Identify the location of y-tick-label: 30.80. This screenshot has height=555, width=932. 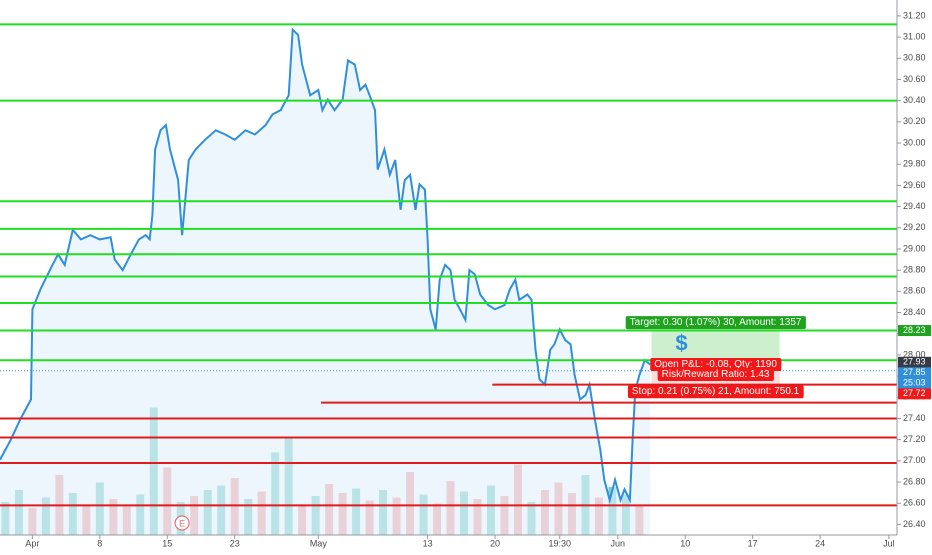
(914, 58).